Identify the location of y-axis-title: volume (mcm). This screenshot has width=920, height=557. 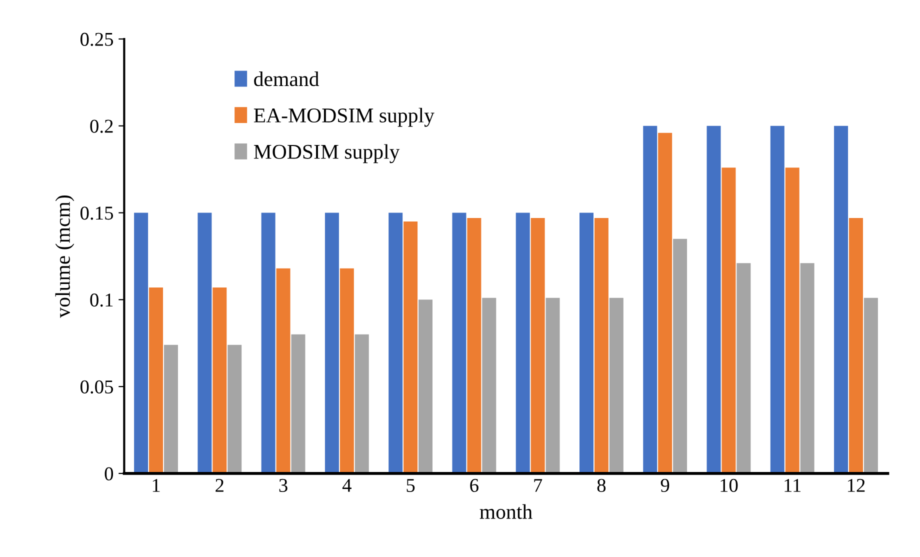
(64, 257).